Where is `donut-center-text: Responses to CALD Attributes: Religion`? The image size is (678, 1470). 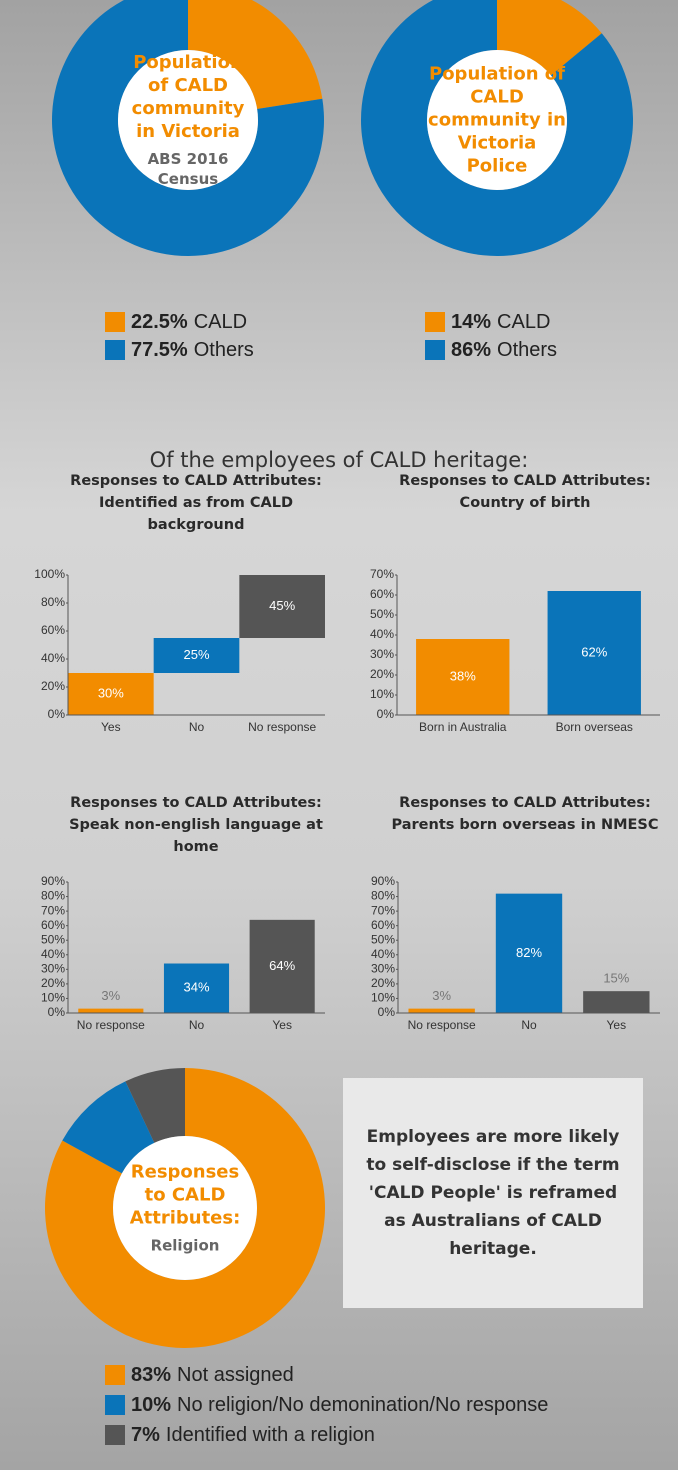
donut-center-text: Responses to CALD Attributes: Religion is located at coordinates (185, 1208).